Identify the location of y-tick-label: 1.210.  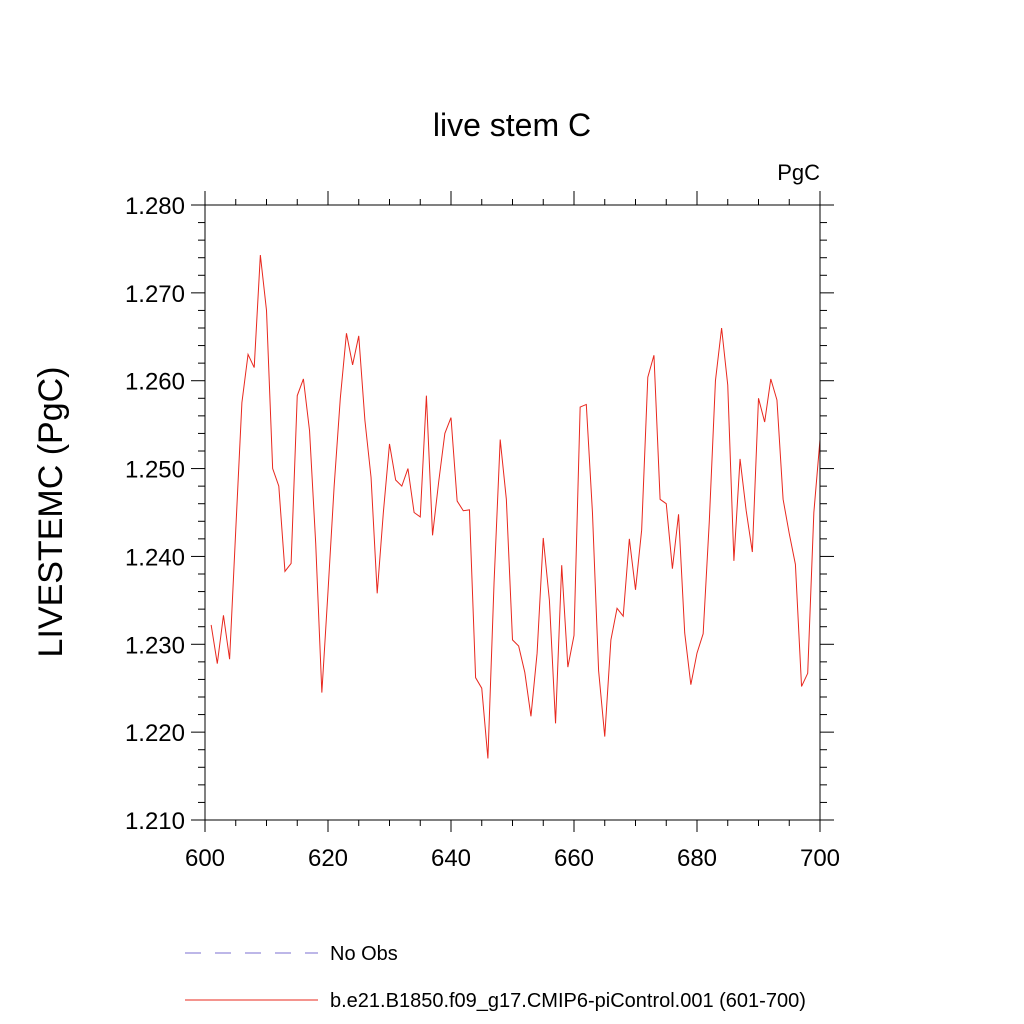
(155, 821).